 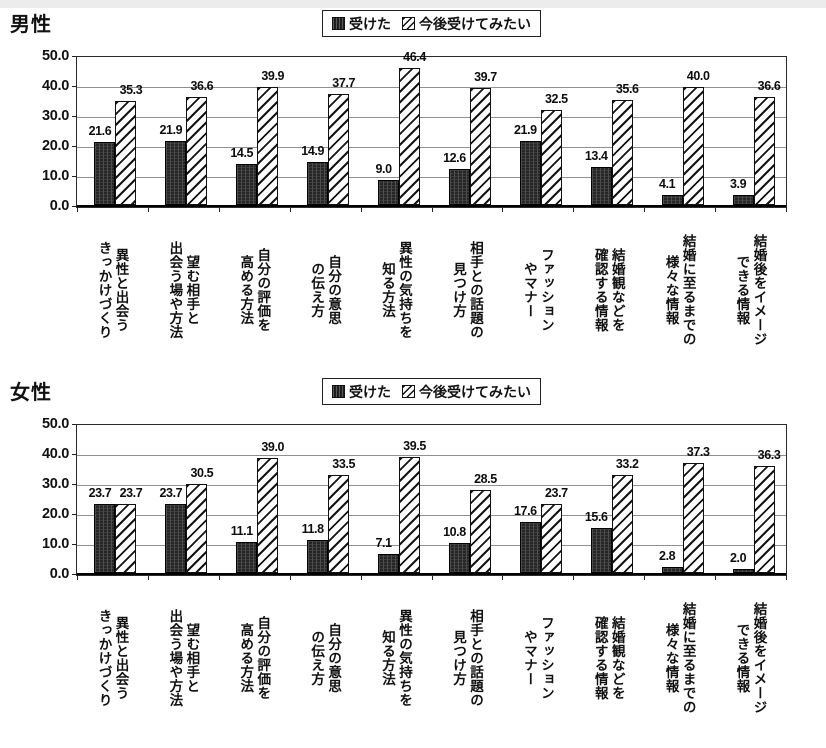 I want to click on category-label-text: 結婚に至るまでの 様々な情報, so click(x=679, y=658).